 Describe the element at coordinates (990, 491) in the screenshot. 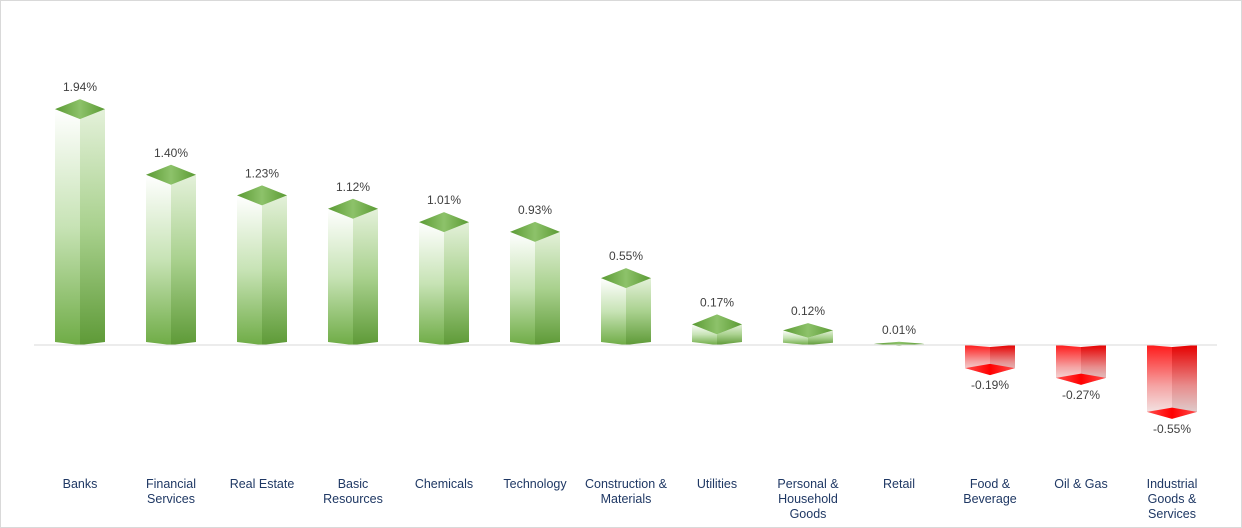

I see `category-label-food-and-beverage: Food & Beverage` at that location.